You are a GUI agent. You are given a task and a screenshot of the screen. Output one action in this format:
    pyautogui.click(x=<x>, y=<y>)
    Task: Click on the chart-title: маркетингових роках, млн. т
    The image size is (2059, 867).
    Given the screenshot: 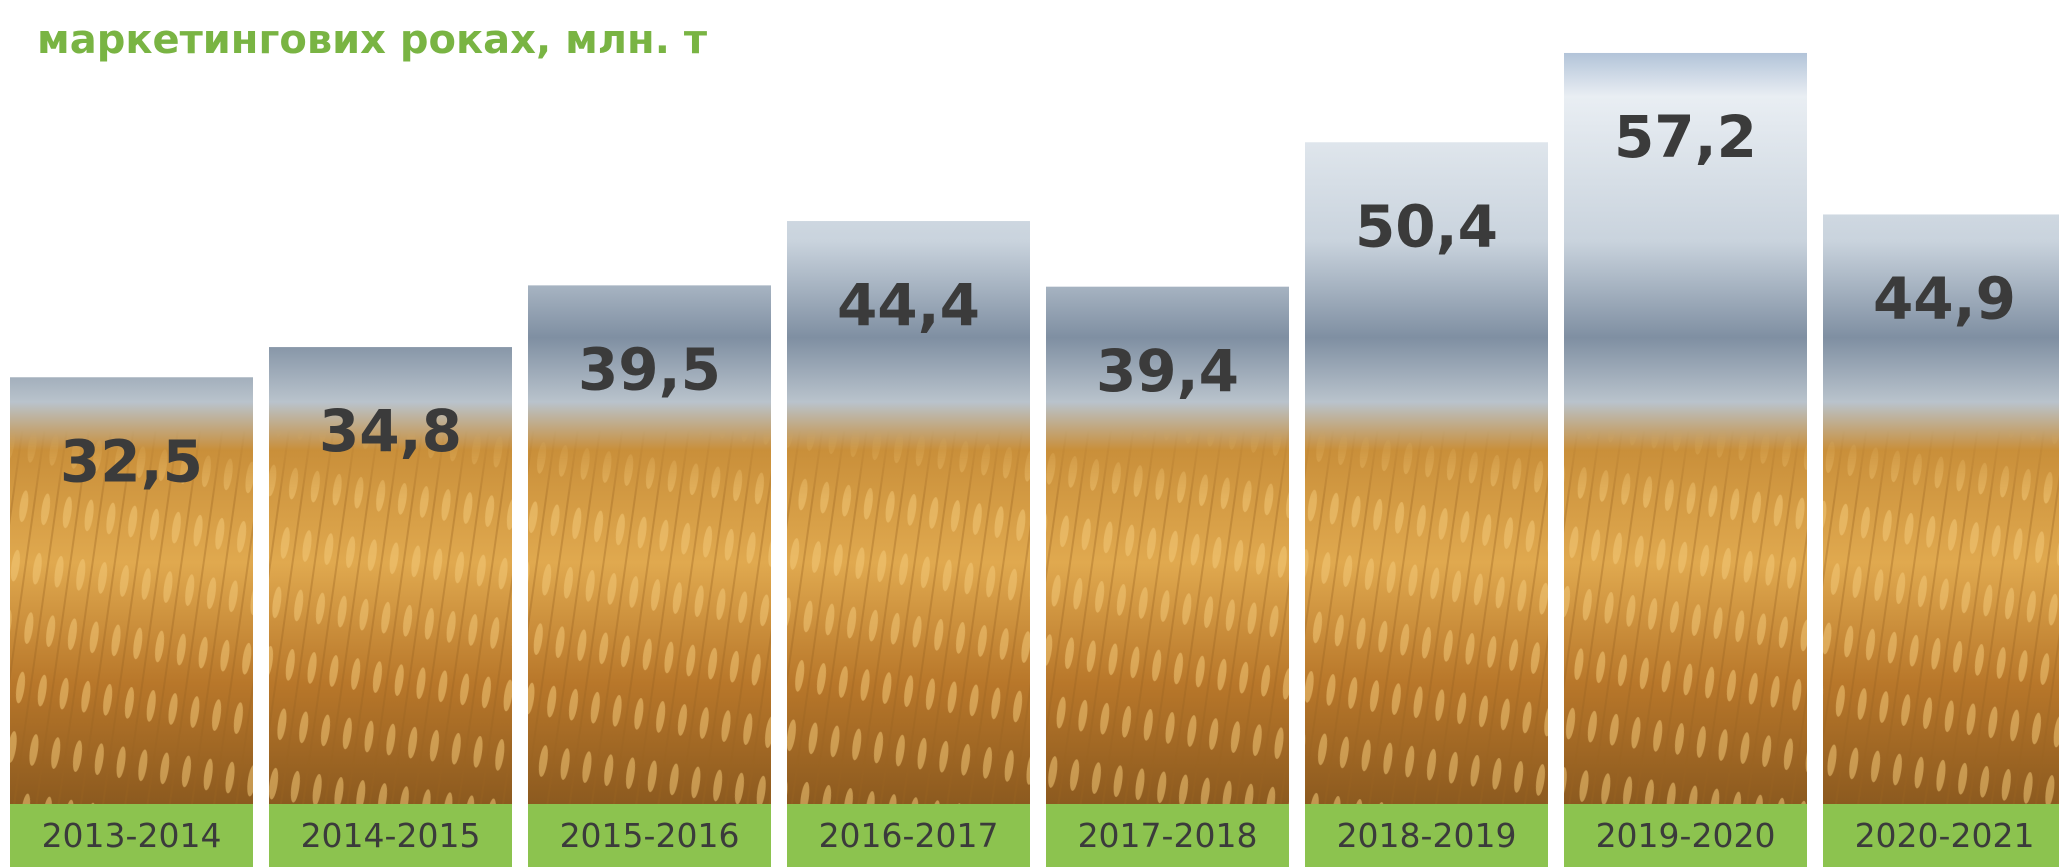 What is the action you would take?
    pyautogui.click(x=372, y=40)
    